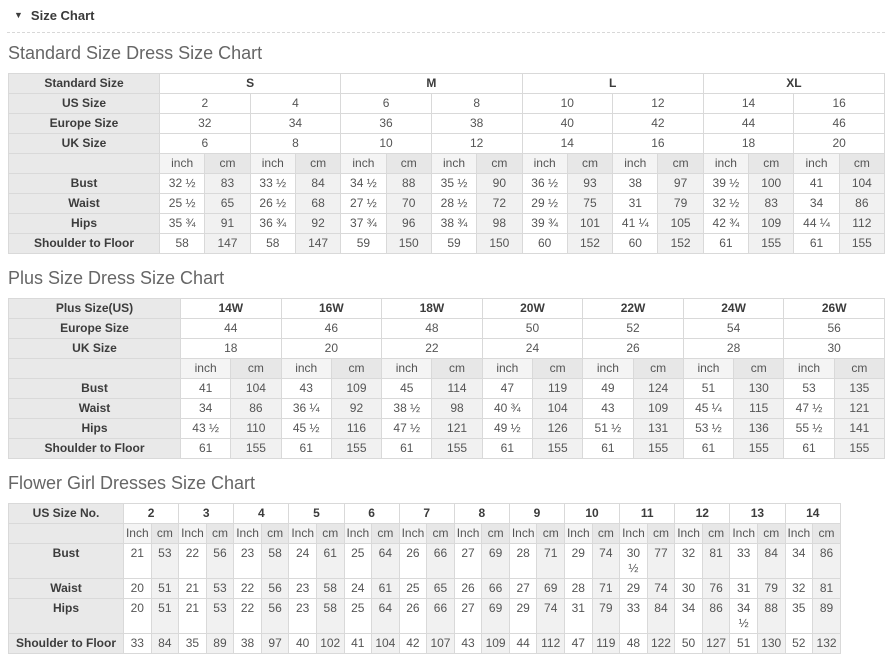 The height and width of the screenshot is (654, 891). Describe the element at coordinates (759, 408) in the screenshot. I see `cm-value-cell: 115` at that location.